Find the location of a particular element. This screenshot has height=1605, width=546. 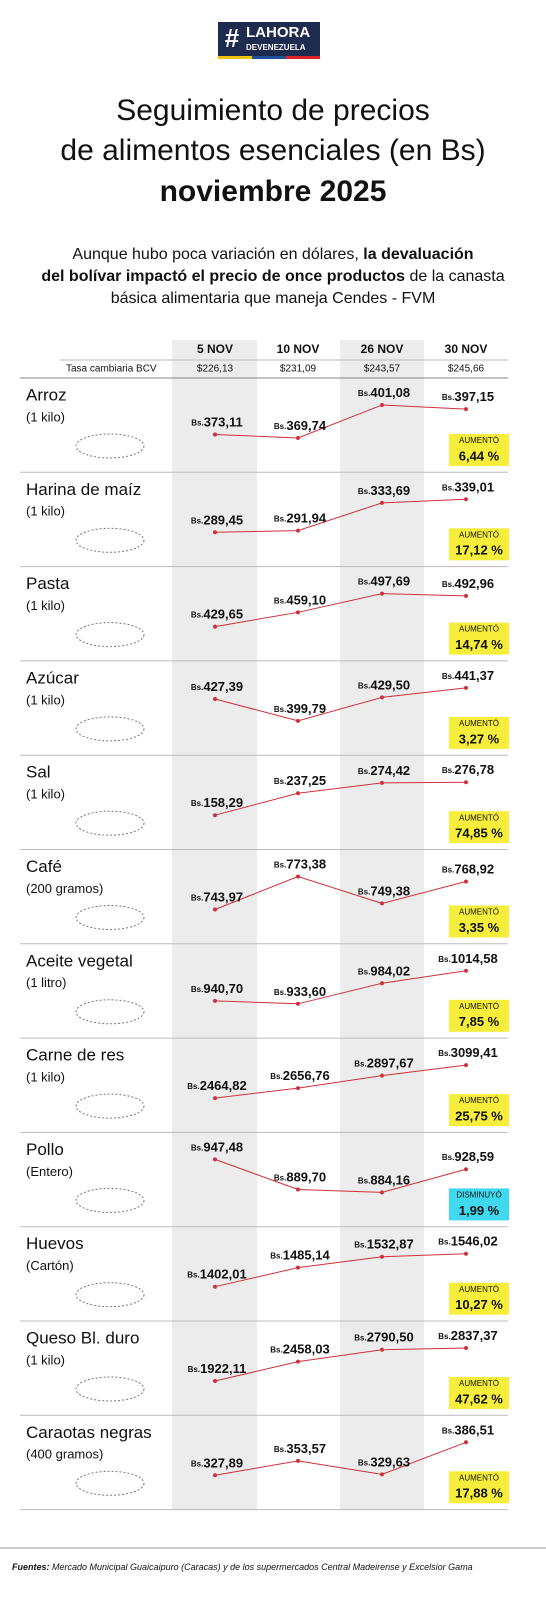

price-label: Bs.2790,50 is located at coordinates (383, 1337).